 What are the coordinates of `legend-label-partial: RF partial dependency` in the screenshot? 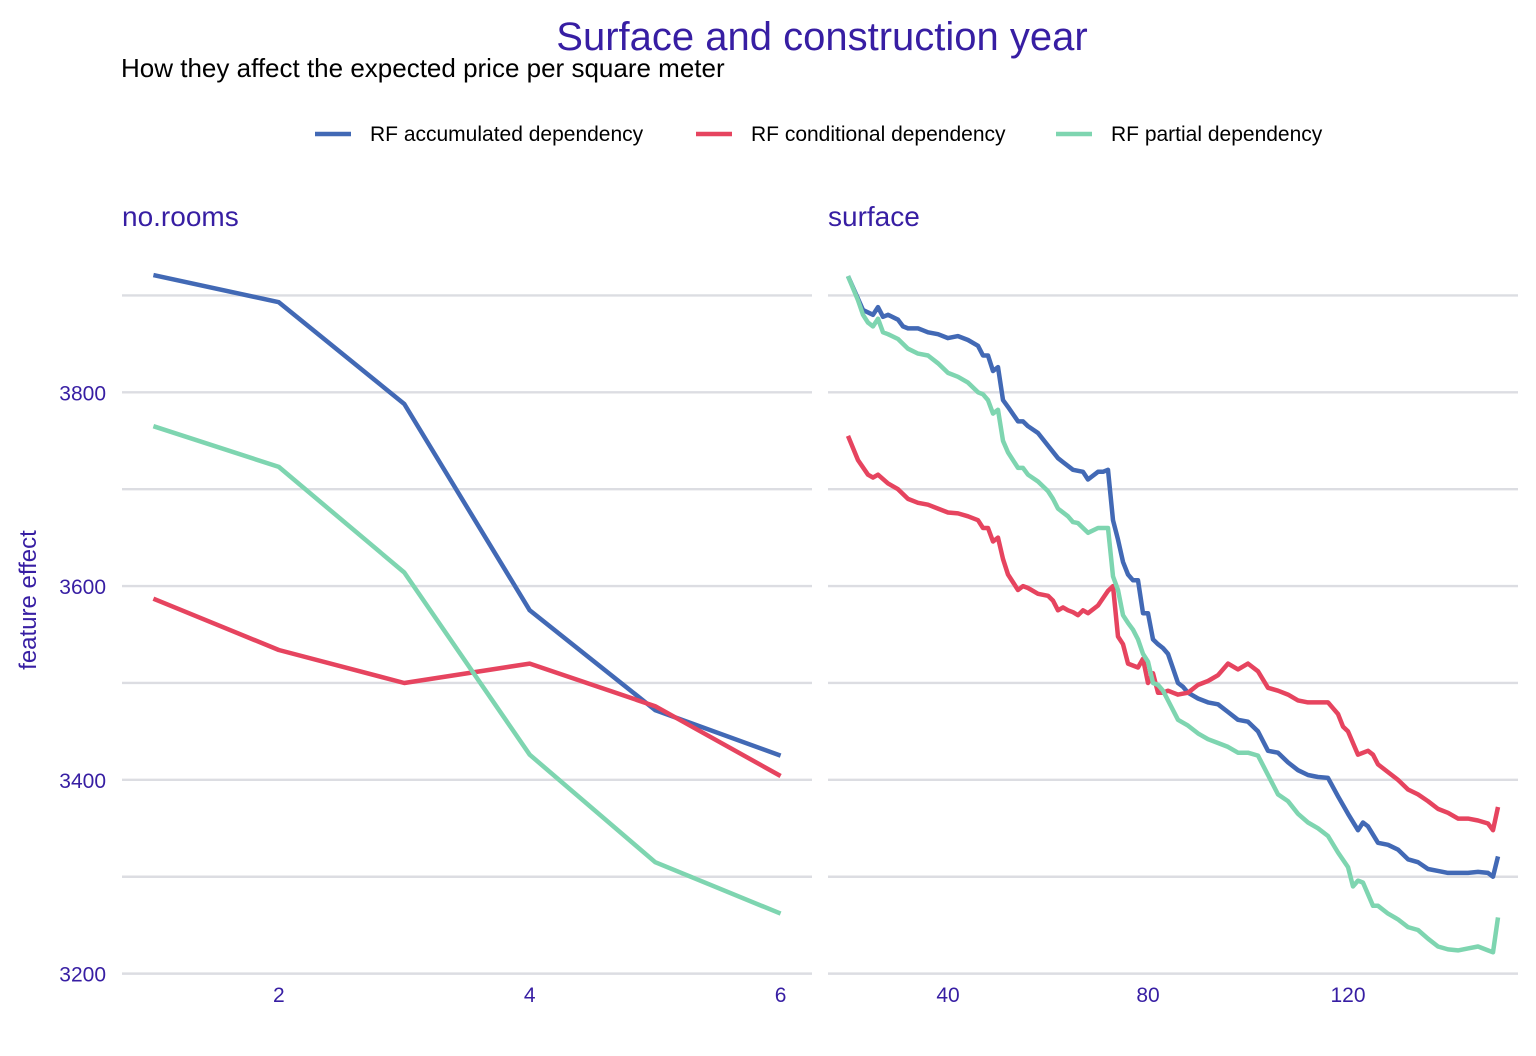 It's located at (1217, 134).